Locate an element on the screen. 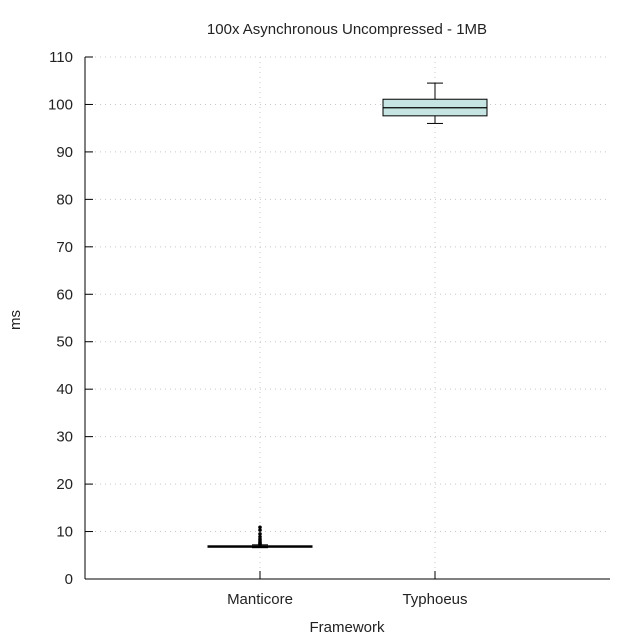  y-tick-label: 0 is located at coordinates (69, 579).